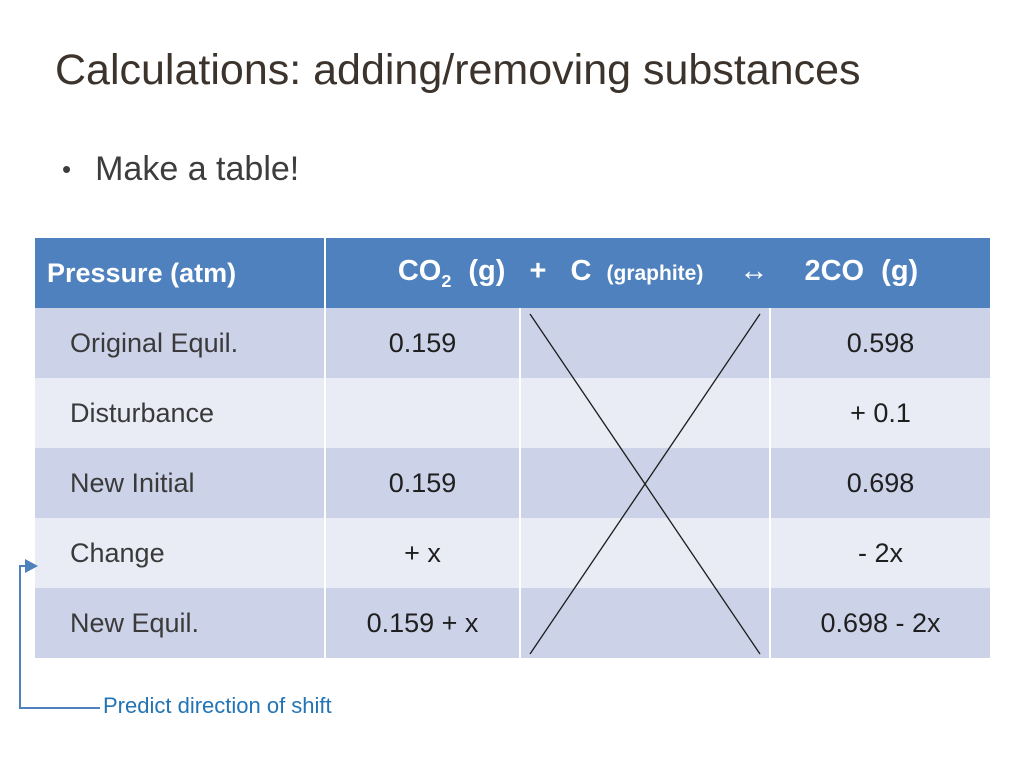  I want to click on species-co2: CO2, so click(425, 273).